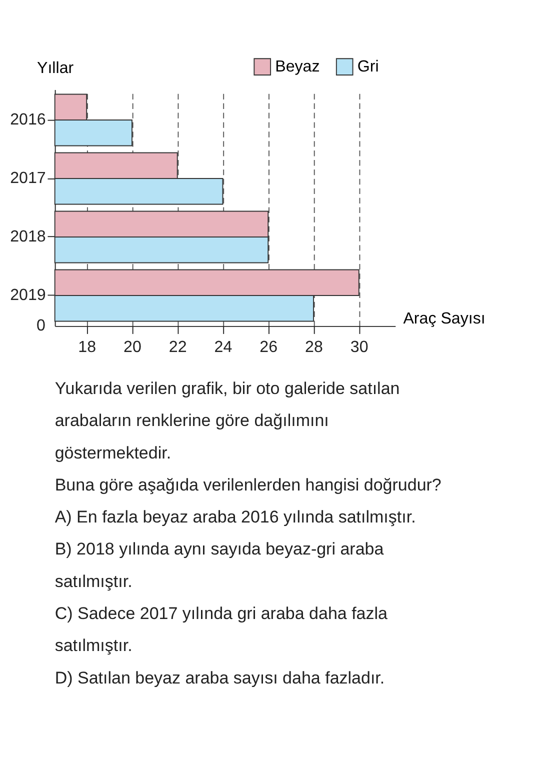 This screenshot has width=537, height=781. I want to click on text: 0, so click(41, 325).